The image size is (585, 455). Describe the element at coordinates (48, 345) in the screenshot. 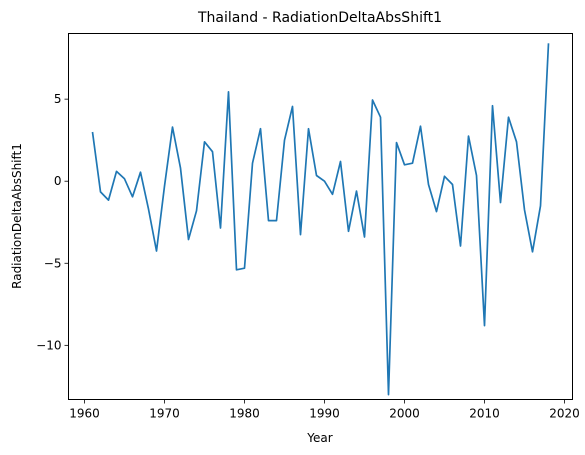

I see `y-tick-label: −10` at that location.